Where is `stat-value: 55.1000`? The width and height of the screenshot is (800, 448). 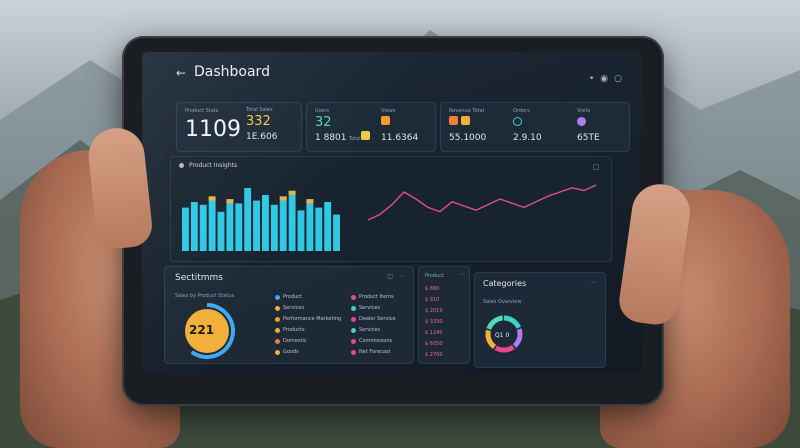 stat-value: 55.1000 is located at coordinates (468, 138).